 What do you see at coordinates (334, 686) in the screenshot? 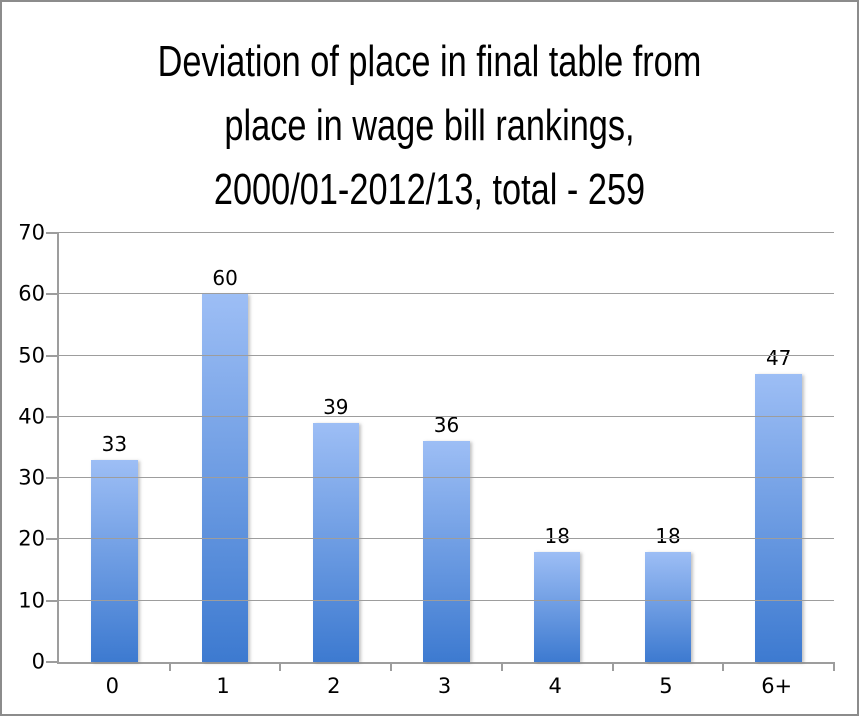
I see `x-axis-label: 2` at bounding box center [334, 686].